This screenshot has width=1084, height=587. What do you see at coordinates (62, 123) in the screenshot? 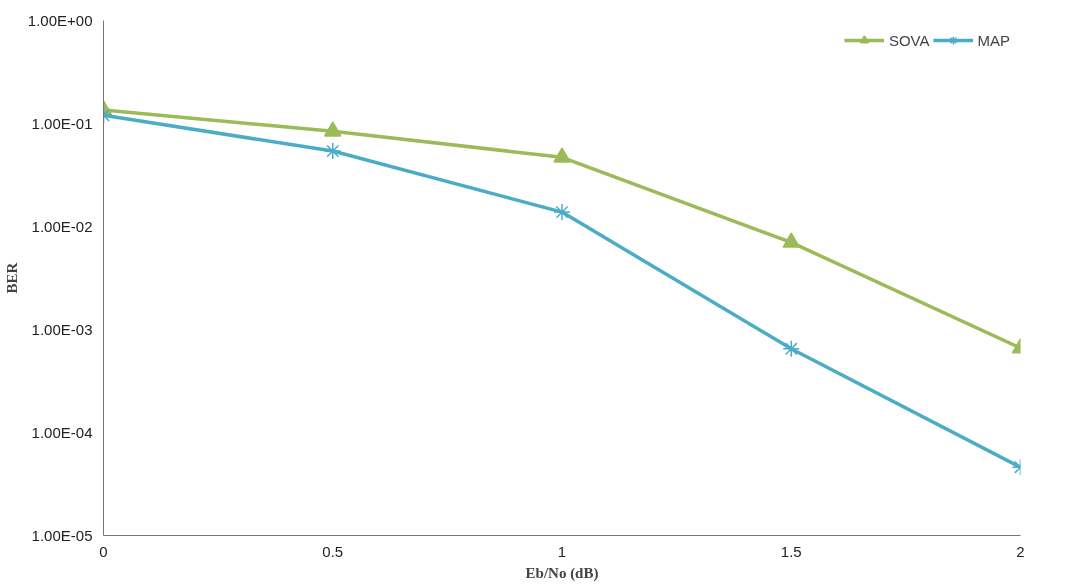
I see `y-tick-label: 1.00E-01` at bounding box center [62, 123].